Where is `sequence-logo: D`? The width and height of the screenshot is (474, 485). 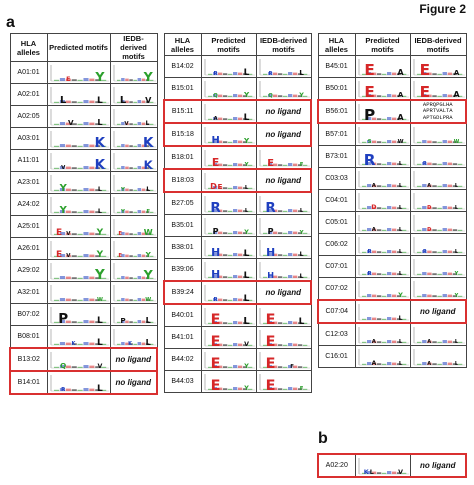
sequence-logo: D is located at coordinates (439, 223).